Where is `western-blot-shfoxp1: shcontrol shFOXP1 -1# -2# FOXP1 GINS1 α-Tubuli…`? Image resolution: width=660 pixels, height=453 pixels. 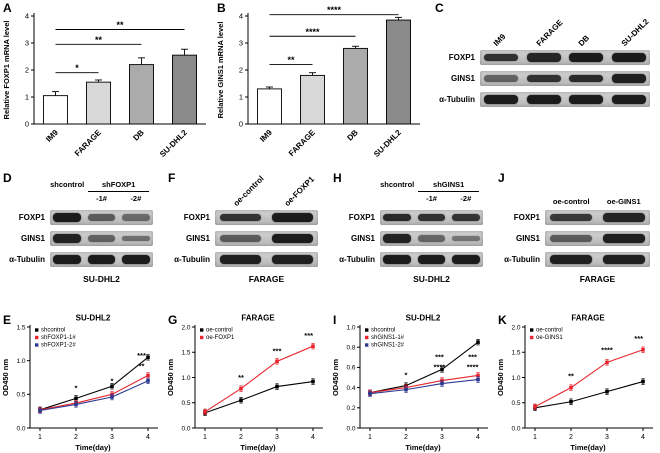
western-blot-shfoxp1: shcontrol shFOXP1 -1# -2# FOXP1 GINS1 α-Tubuli… is located at coordinates (81, 244).